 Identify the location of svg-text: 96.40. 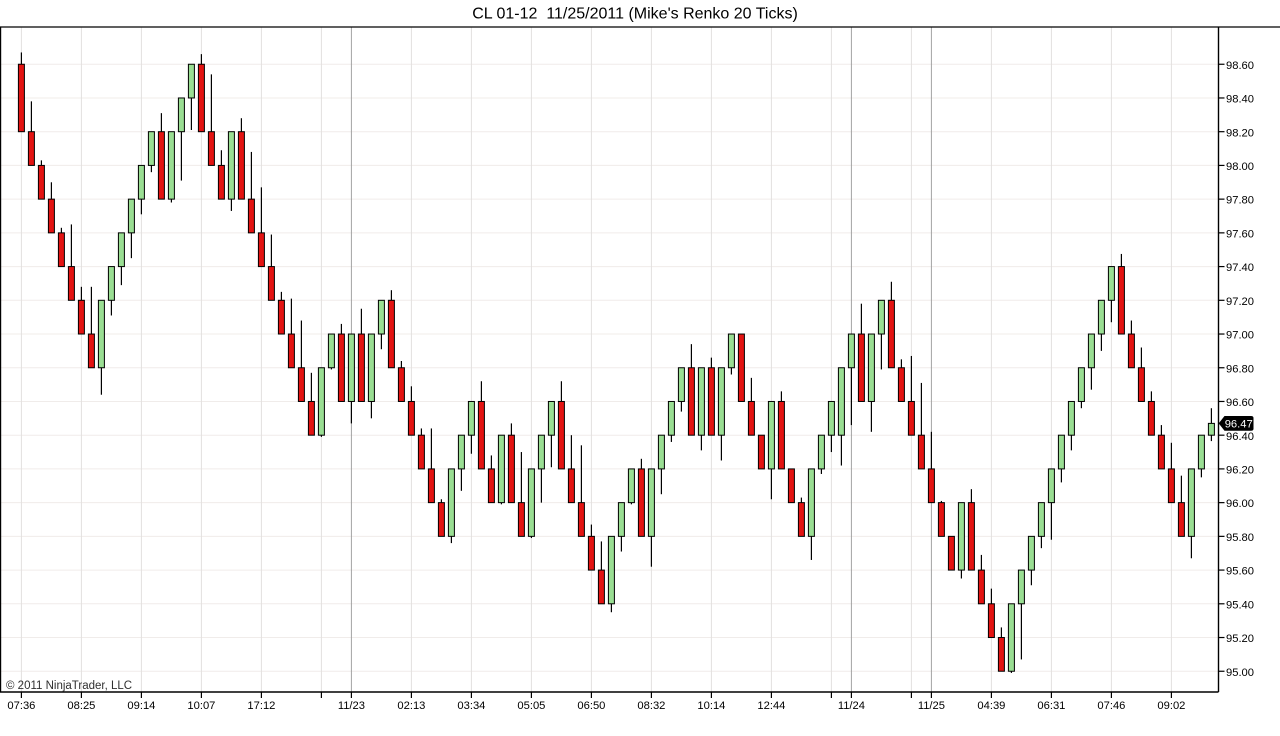
(1240, 437).